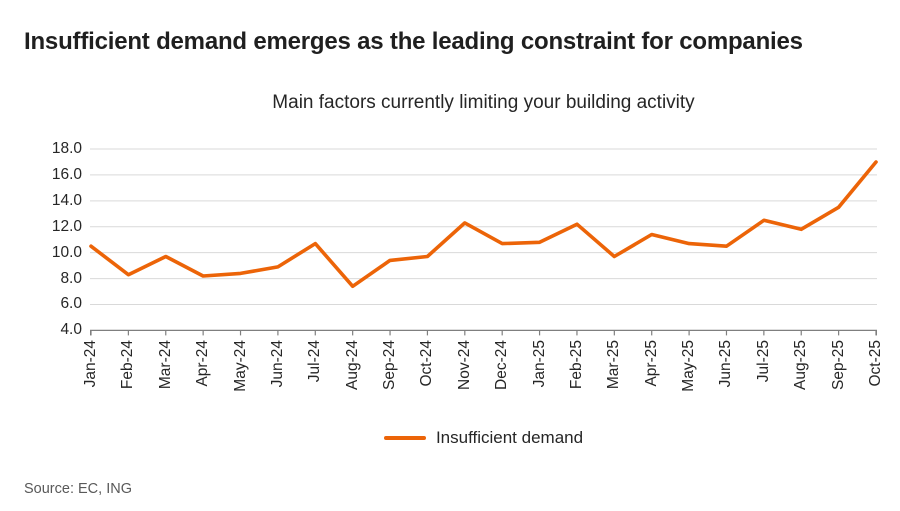  I want to click on x-axis-label-text: Feb-25, so click(576, 365).